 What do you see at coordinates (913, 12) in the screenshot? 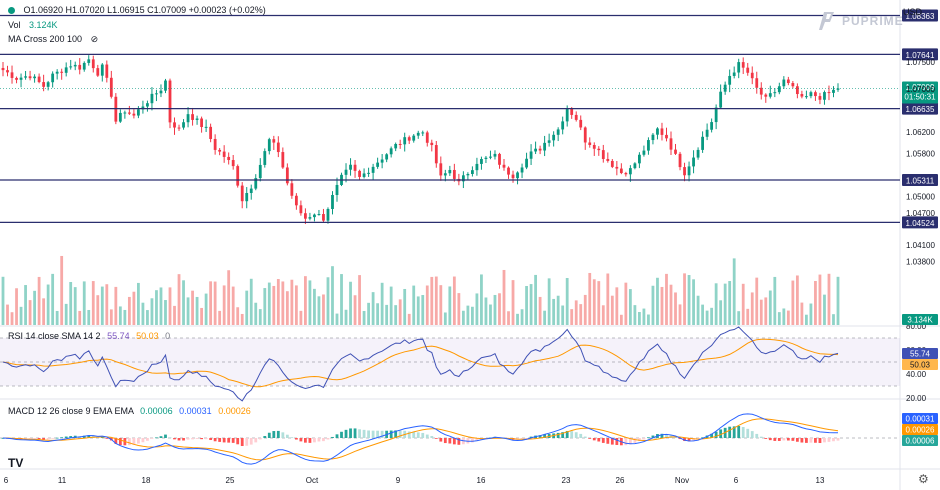
I see `currency-label: USD` at bounding box center [913, 12].